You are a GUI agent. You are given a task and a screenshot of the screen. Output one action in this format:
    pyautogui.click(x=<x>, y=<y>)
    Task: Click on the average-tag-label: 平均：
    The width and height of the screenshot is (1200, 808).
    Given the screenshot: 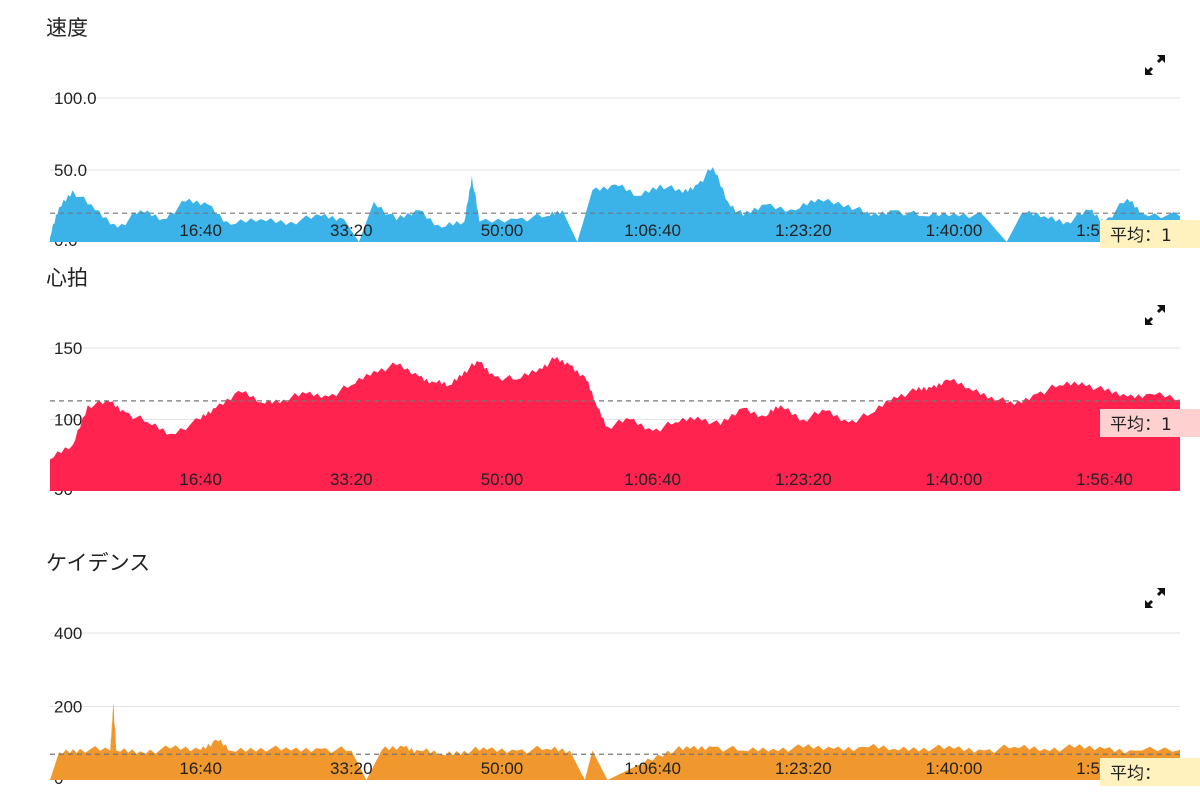 What is the action you would take?
    pyautogui.click(x=1135, y=774)
    